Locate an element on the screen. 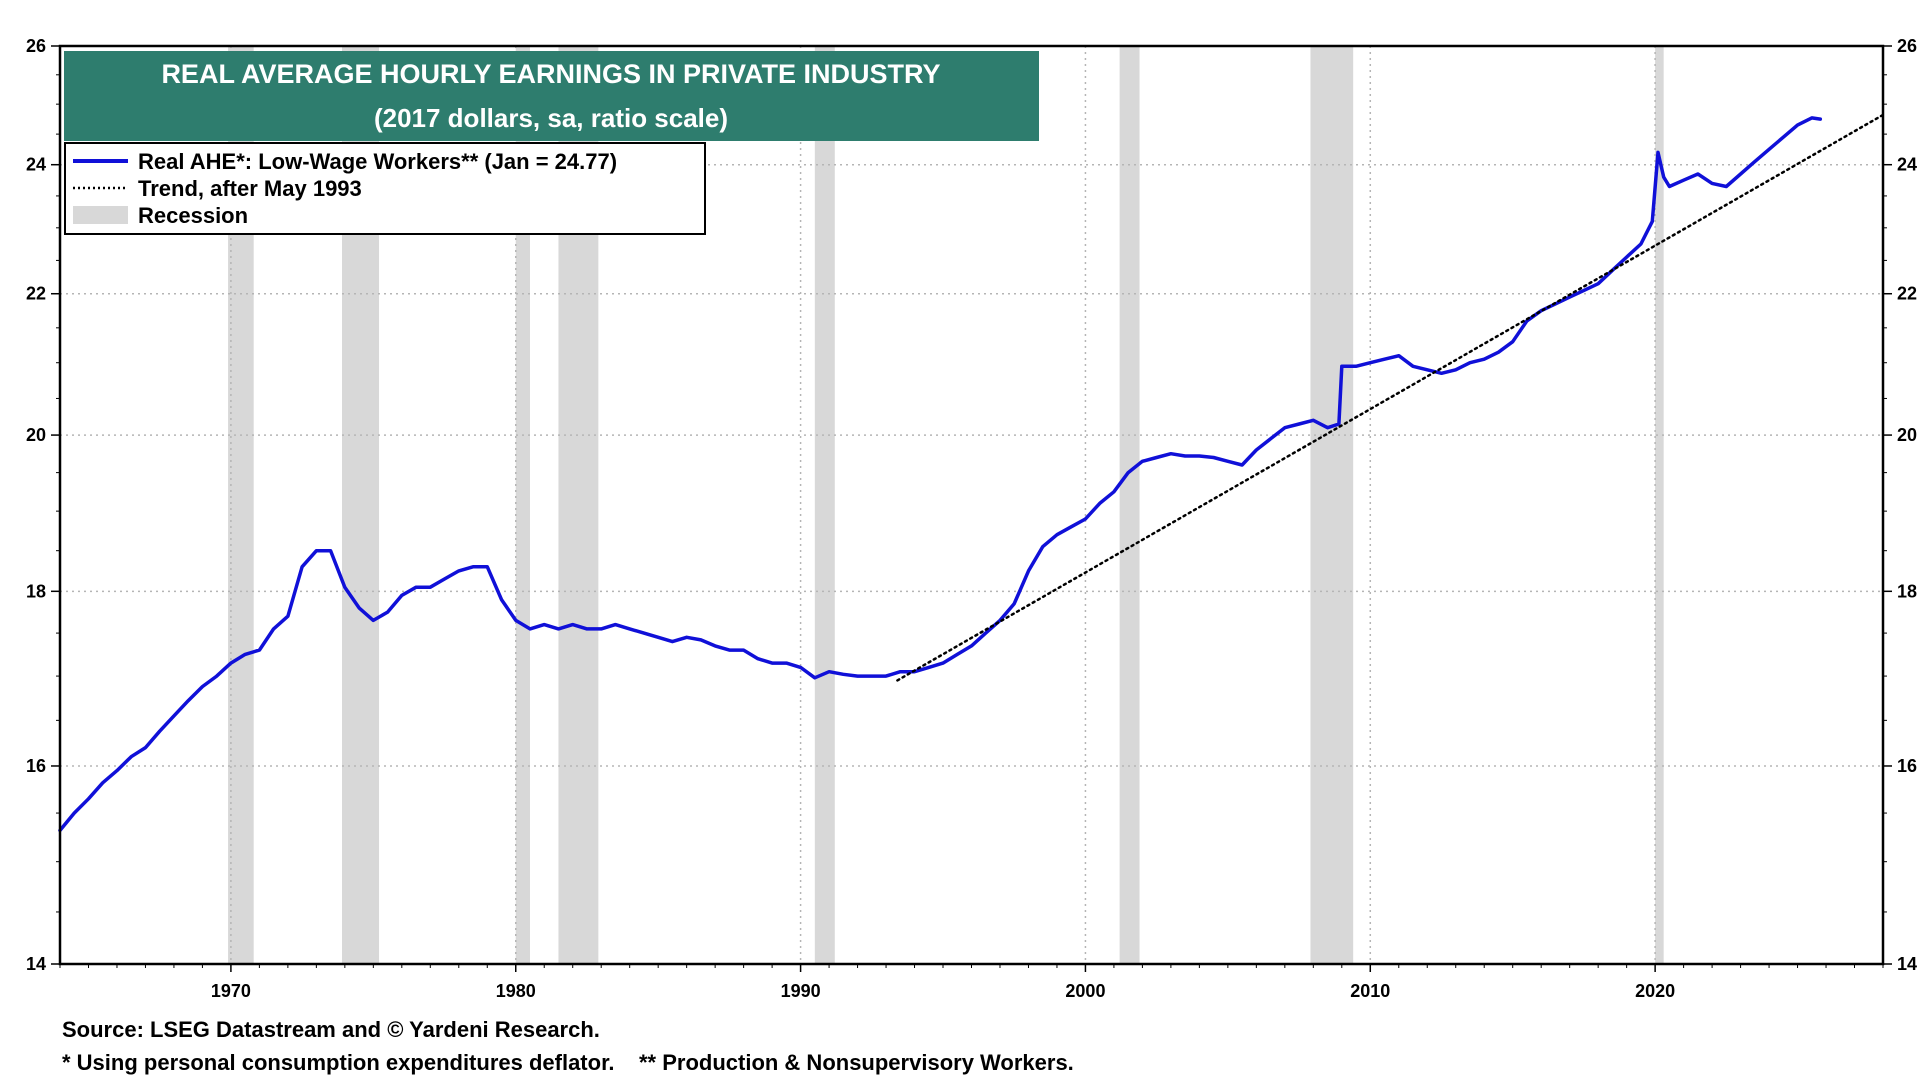 The image size is (1920, 1080). x-tick-label: 2000 is located at coordinates (1085, 991).